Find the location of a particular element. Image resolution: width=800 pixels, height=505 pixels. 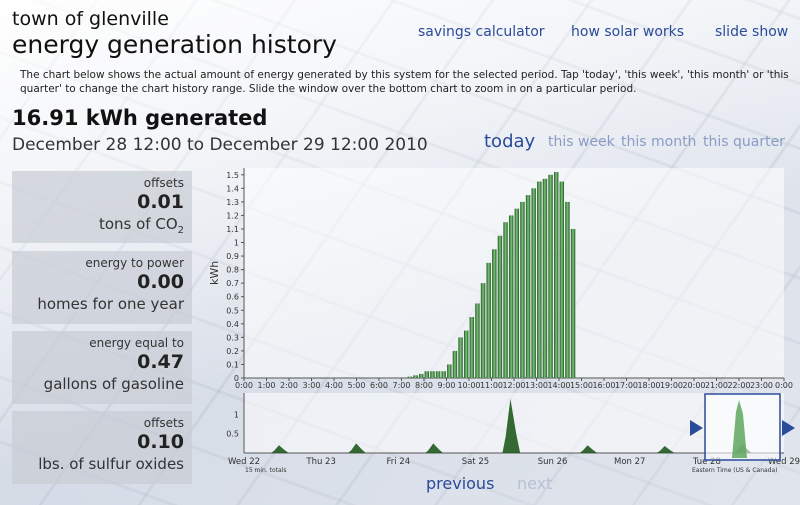

x-tick-label: 13:00 is located at coordinates (536, 385).